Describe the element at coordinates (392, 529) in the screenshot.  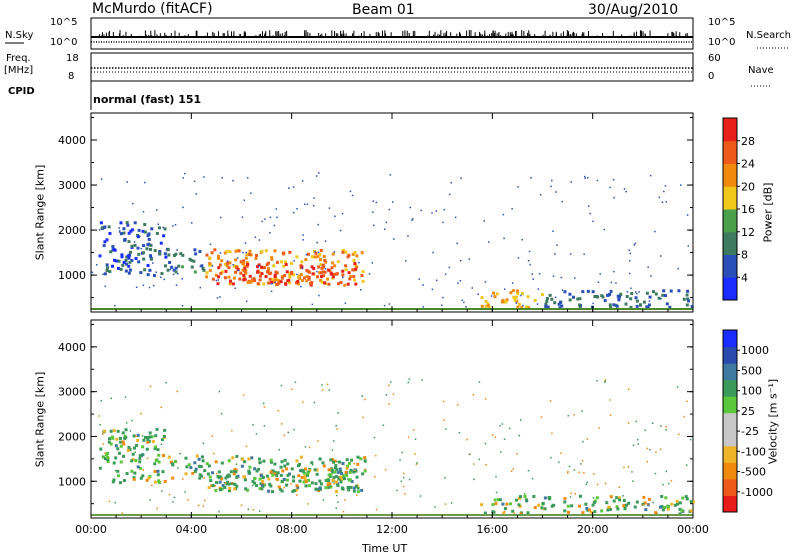
I see `xtick-label: 12:00` at that location.